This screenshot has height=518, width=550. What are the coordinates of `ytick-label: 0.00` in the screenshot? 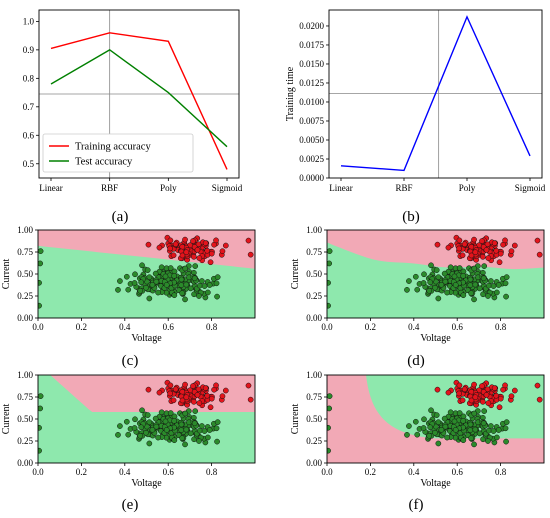 It's located at (25, 463).